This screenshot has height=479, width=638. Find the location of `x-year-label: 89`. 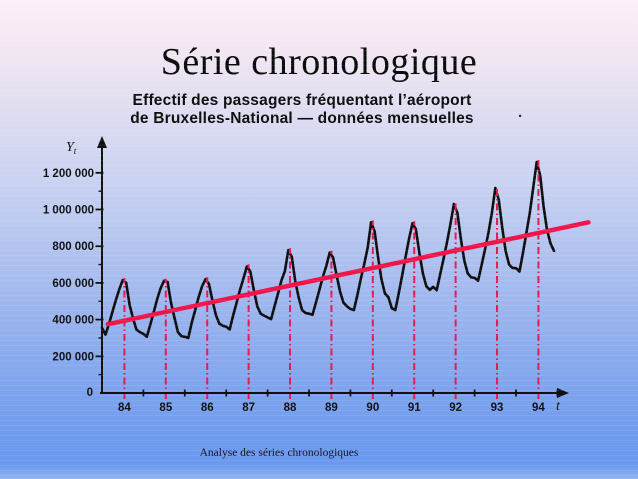

x-year-label: 89 is located at coordinates (331, 408).